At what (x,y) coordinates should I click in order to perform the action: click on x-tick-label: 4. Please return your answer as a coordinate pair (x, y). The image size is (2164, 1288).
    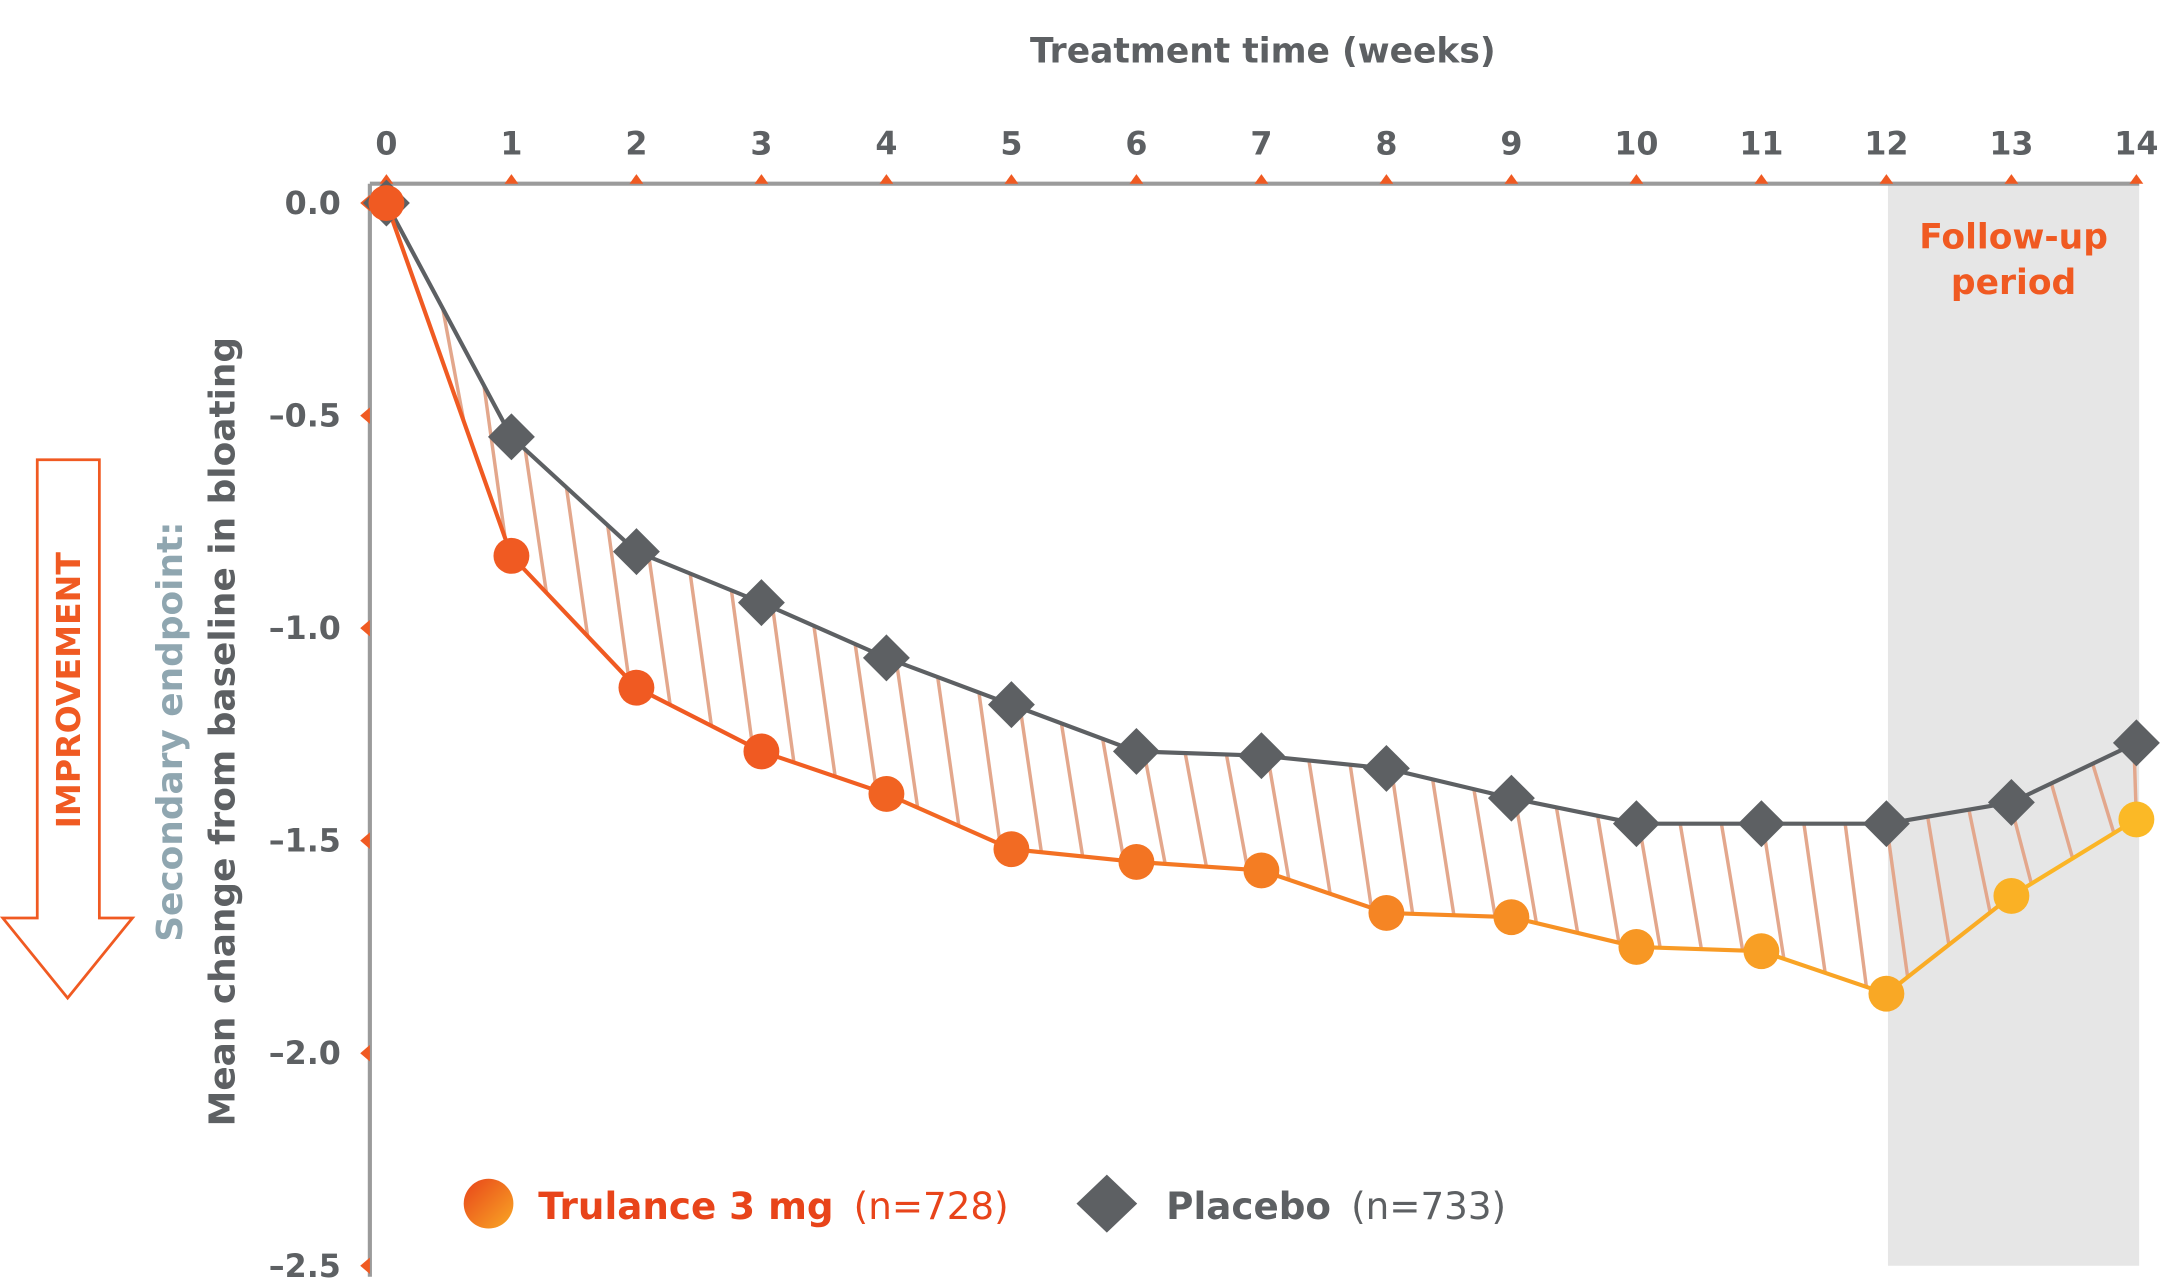
    Looking at the image, I should click on (886, 145).